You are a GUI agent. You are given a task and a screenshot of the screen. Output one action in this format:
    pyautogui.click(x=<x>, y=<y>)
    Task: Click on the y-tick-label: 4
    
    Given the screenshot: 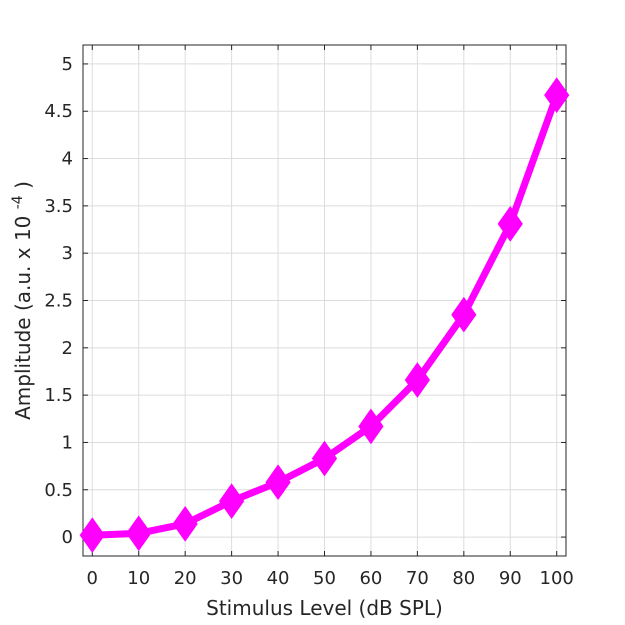 What is the action you would take?
    pyautogui.click(x=67, y=159)
    